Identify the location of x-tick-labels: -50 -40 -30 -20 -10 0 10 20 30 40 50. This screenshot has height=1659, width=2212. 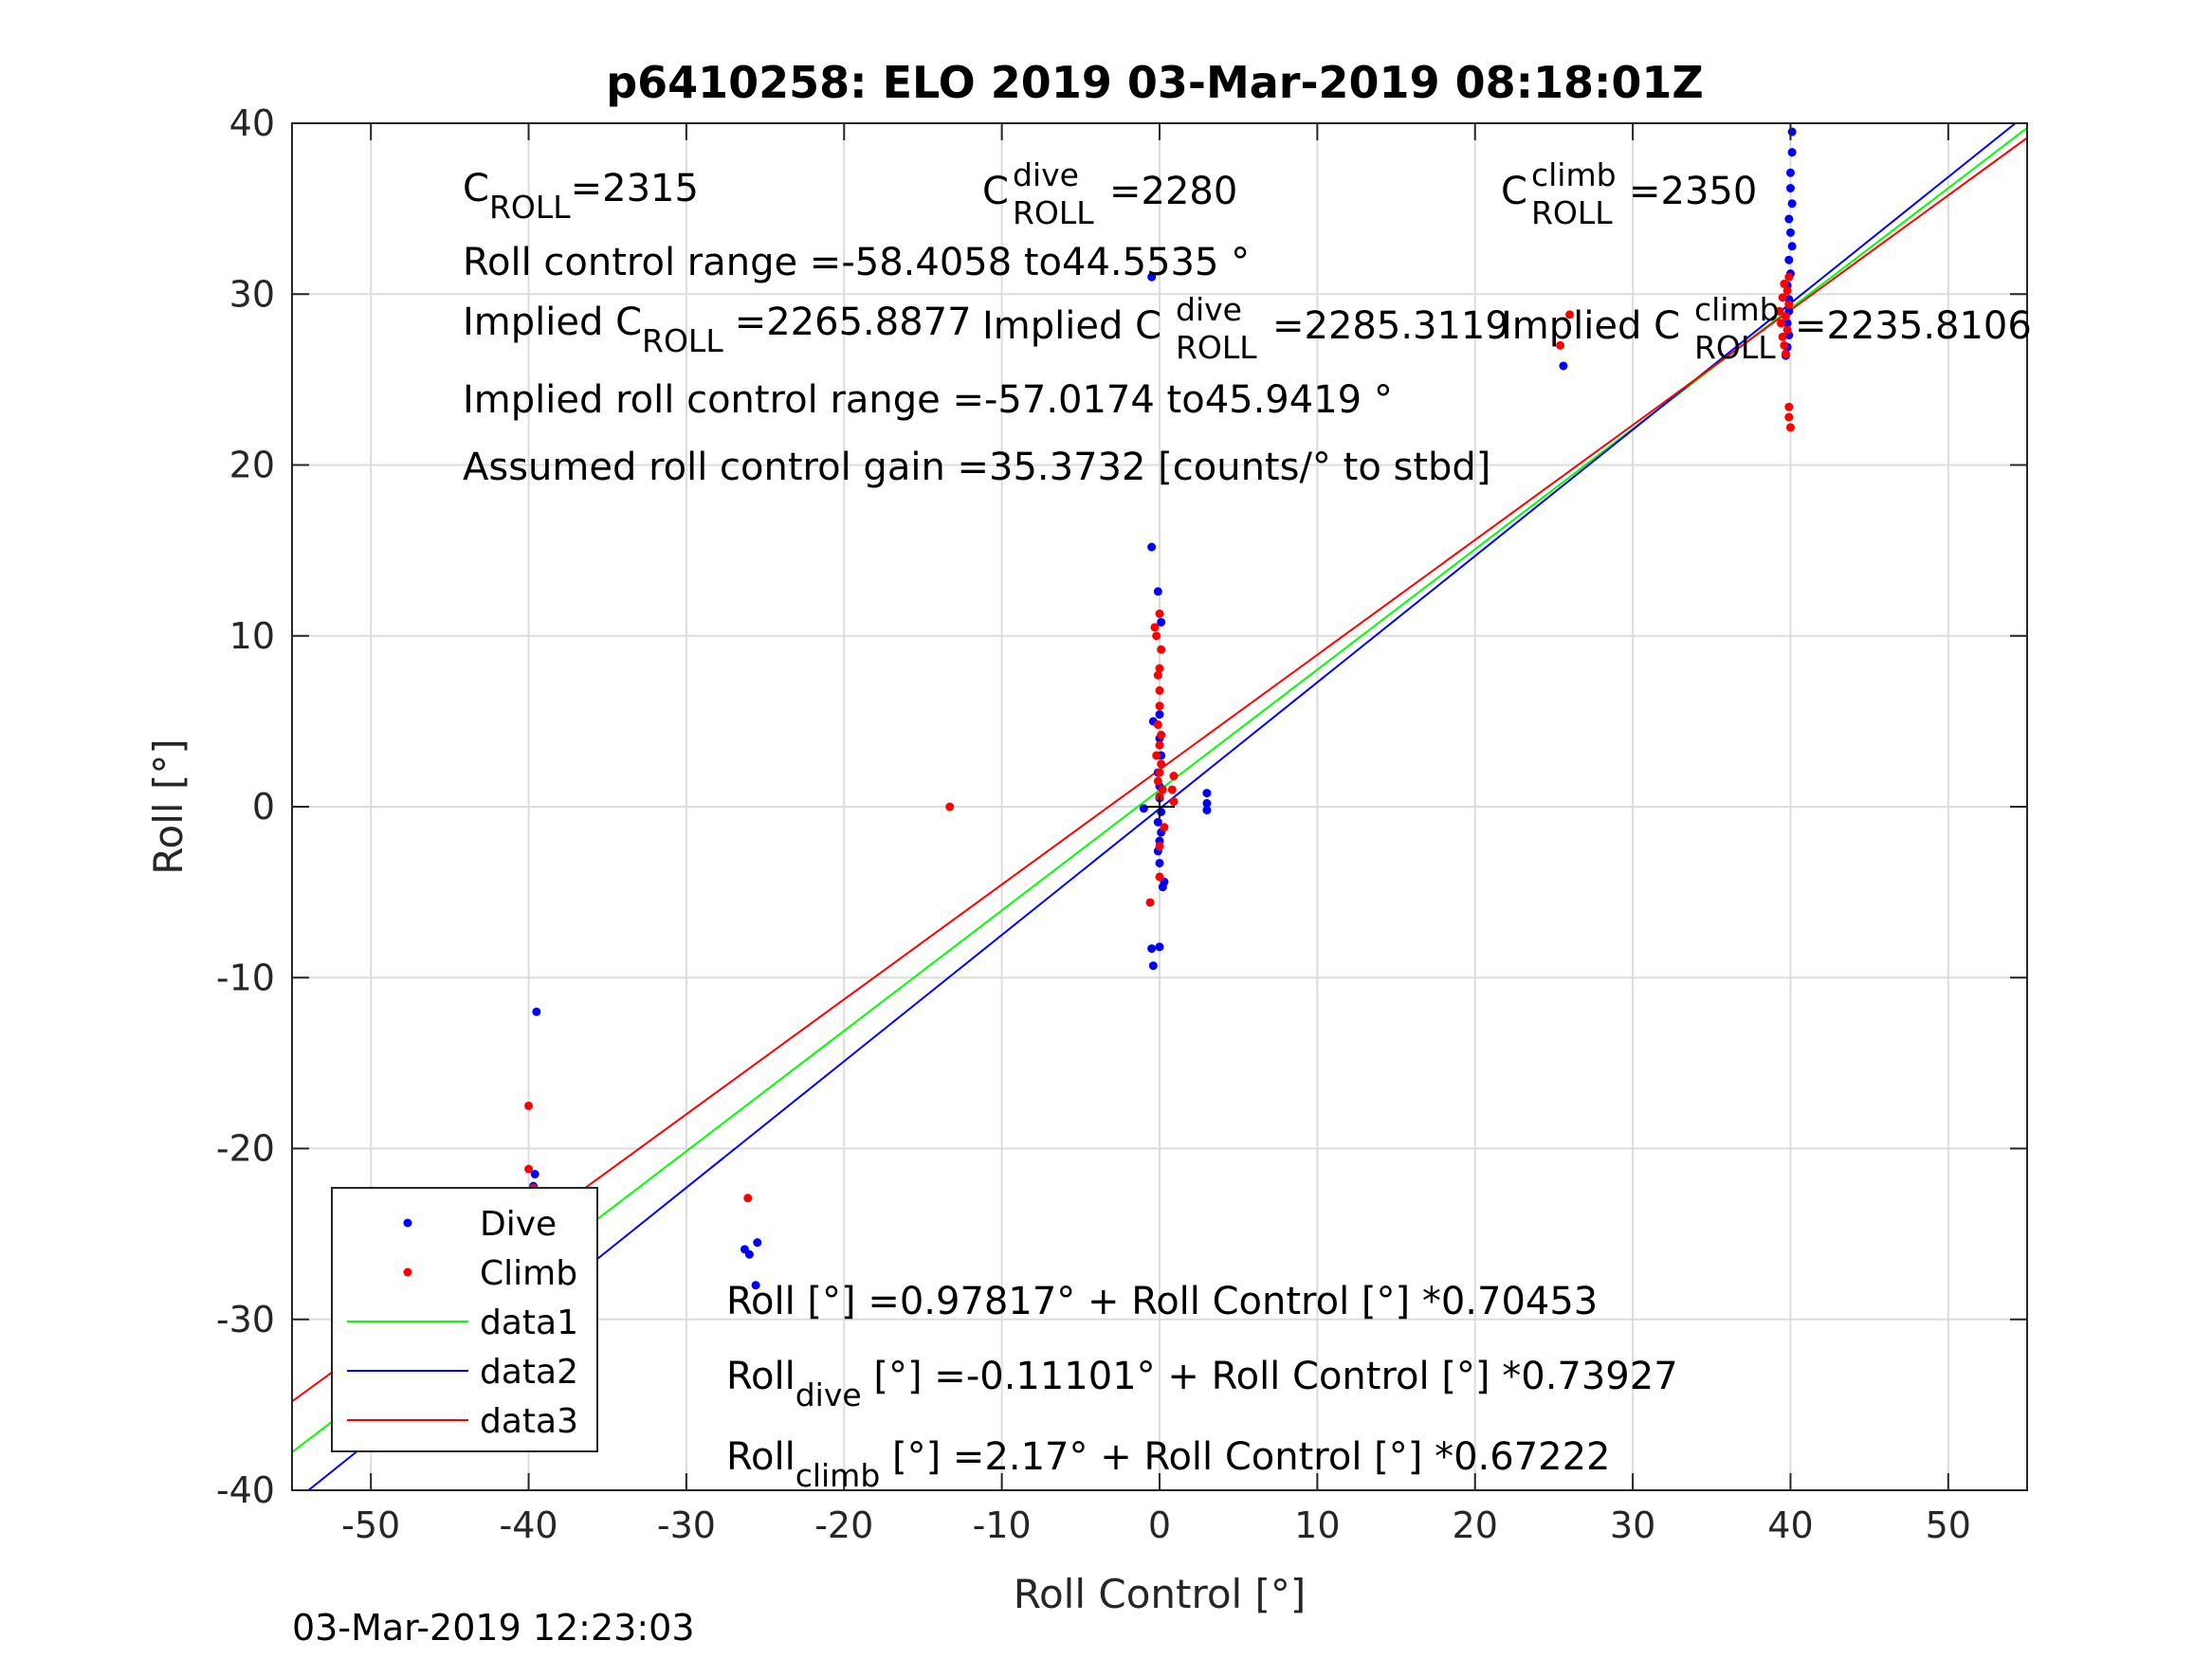
(1156, 1525).